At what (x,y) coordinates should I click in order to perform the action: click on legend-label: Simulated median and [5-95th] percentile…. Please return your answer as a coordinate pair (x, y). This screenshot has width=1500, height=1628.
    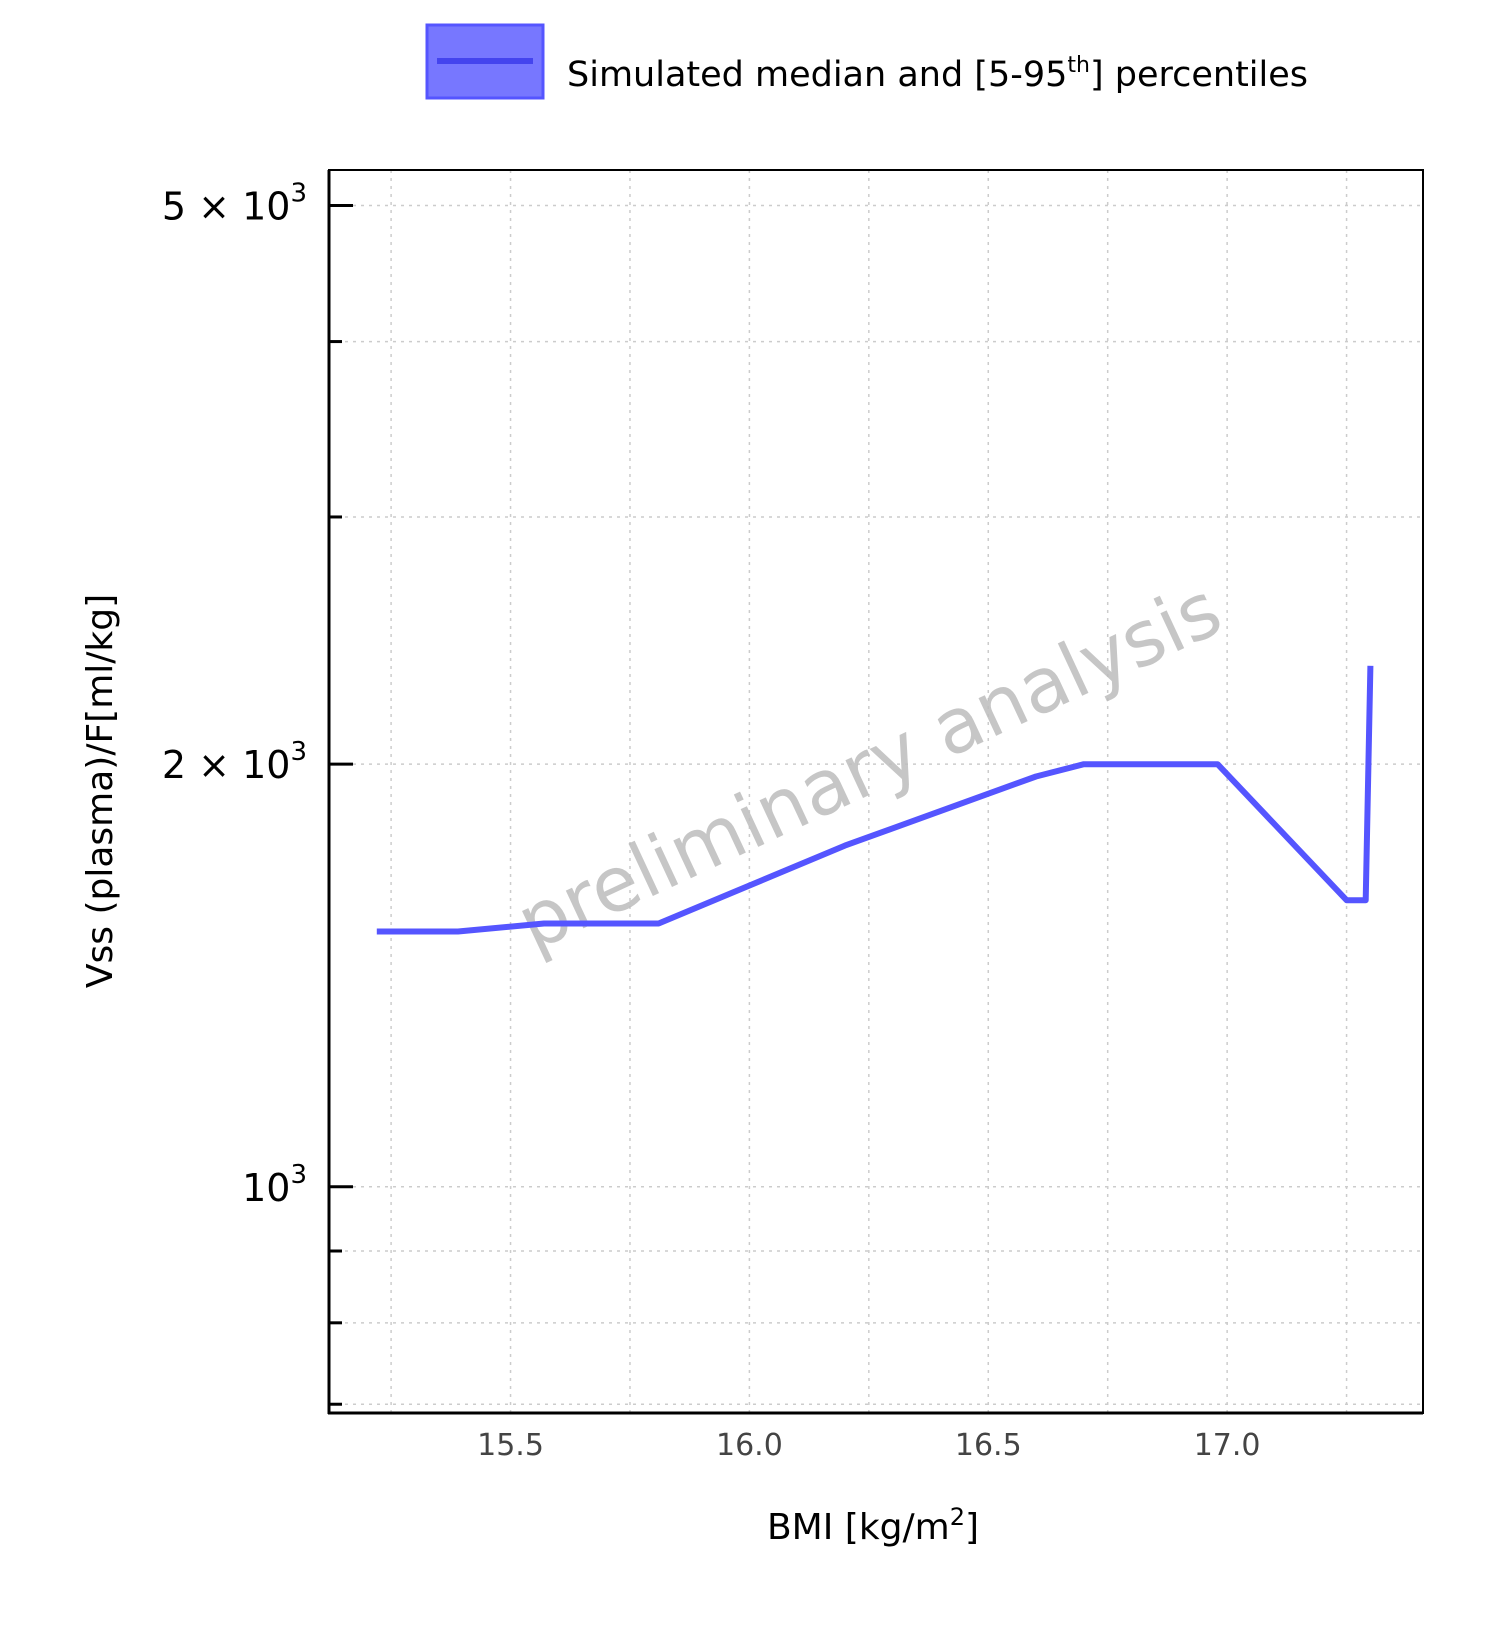
    Looking at the image, I should click on (937, 74).